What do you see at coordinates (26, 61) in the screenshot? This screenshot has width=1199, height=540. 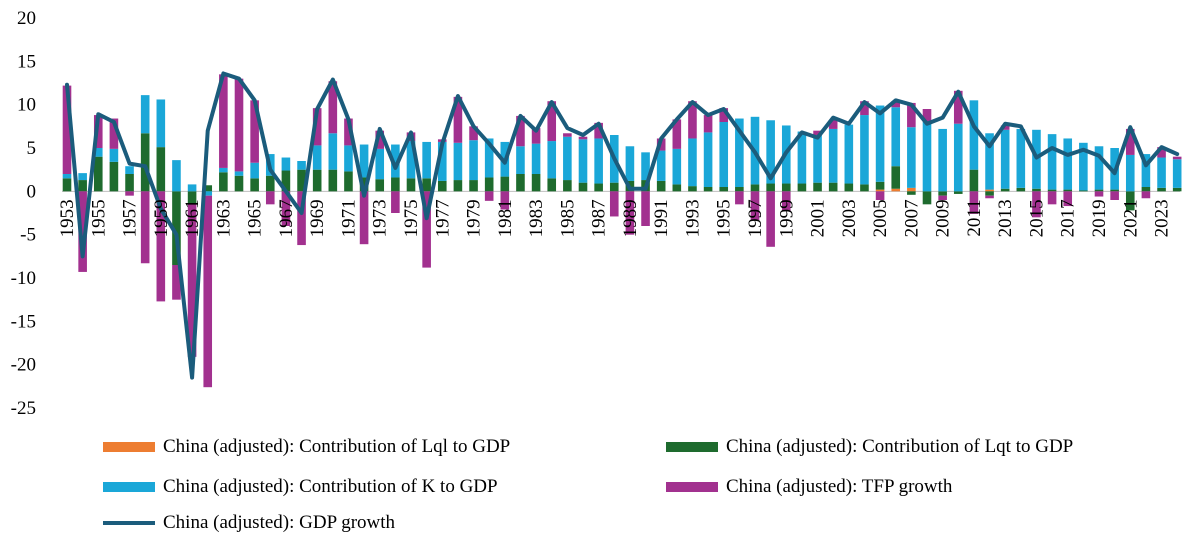 I see `y-tick-label: 15` at bounding box center [26, 61].